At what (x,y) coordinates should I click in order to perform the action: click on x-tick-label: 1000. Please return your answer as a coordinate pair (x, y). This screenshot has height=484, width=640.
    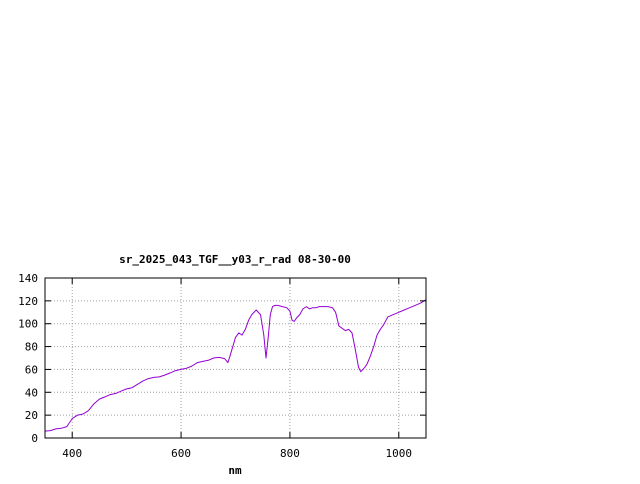
    Looking at the image, I should click on (399, 453).